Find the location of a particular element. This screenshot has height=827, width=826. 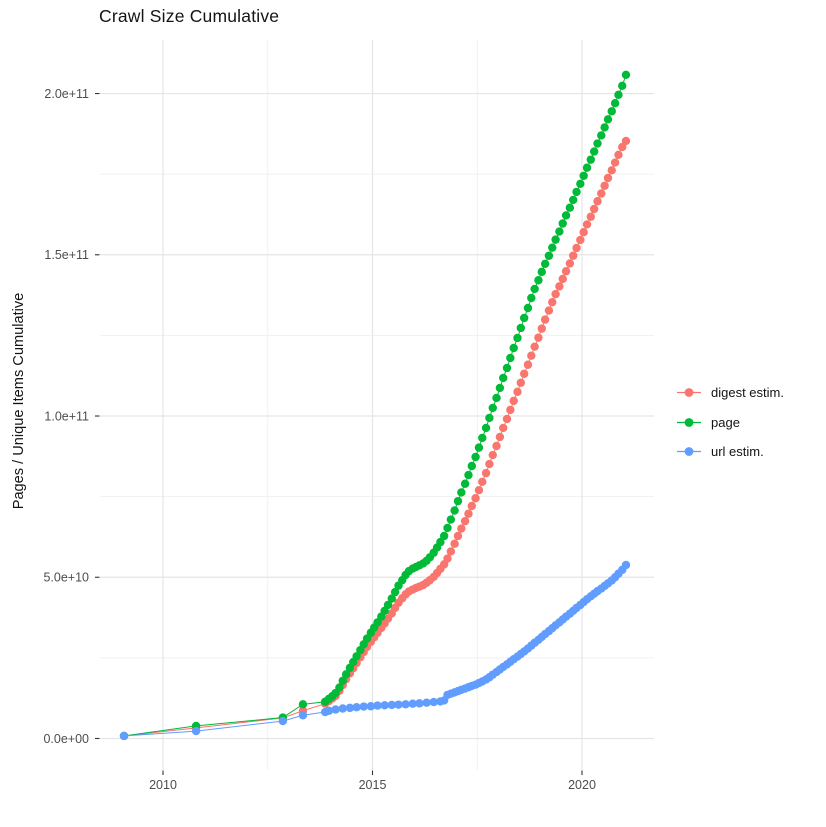

x-tick-labels: 2010 2015 2020 is located at coordinates (372, 785).